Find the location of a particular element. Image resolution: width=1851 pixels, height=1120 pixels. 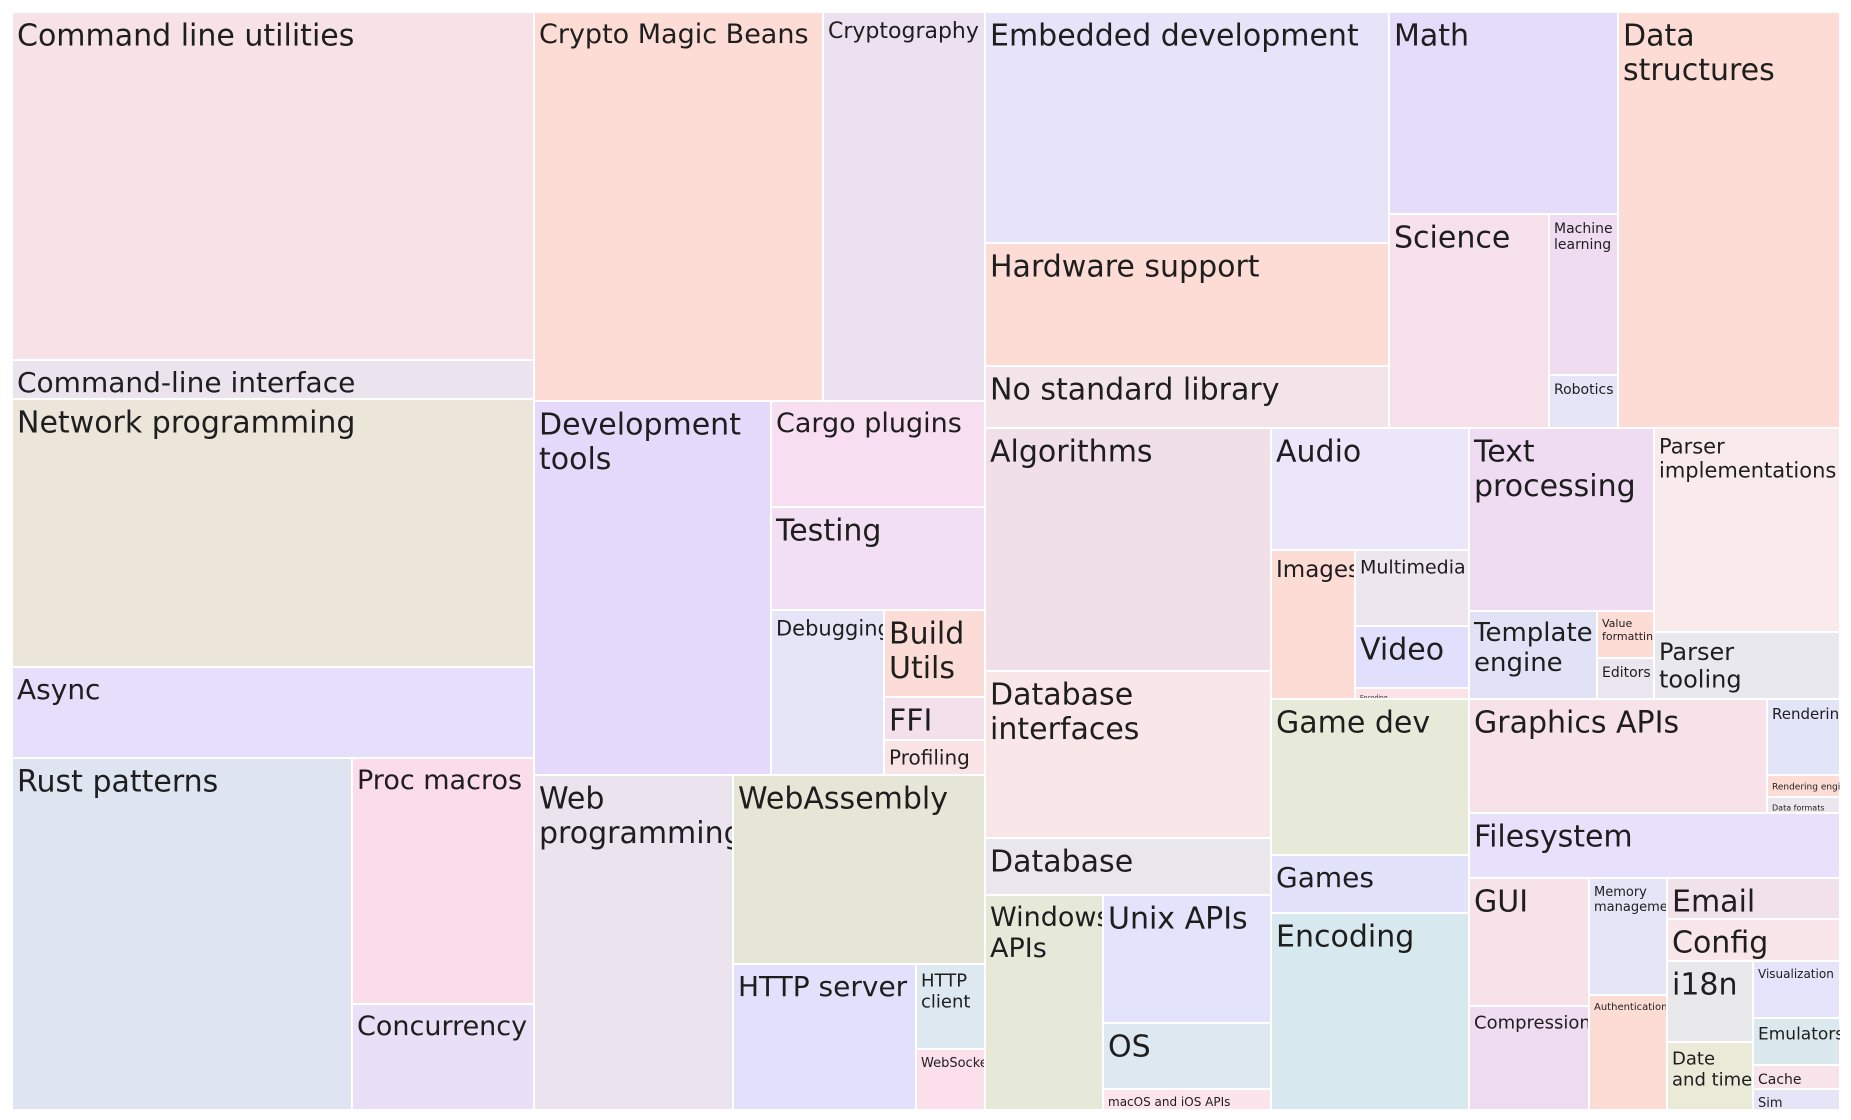

tile-filesystem-54: Filesystem is located at coordinates (1654, 845).